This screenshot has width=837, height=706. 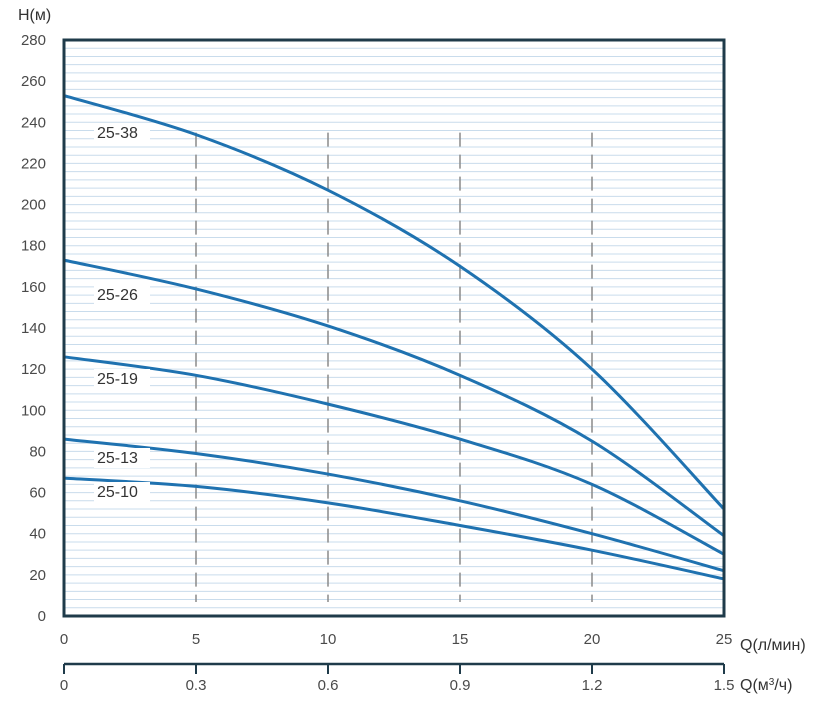 What do you see at coordinates (196, 639) in the screenshot?
I see `x-tick-label: 5` at bounding box center [196, 639].